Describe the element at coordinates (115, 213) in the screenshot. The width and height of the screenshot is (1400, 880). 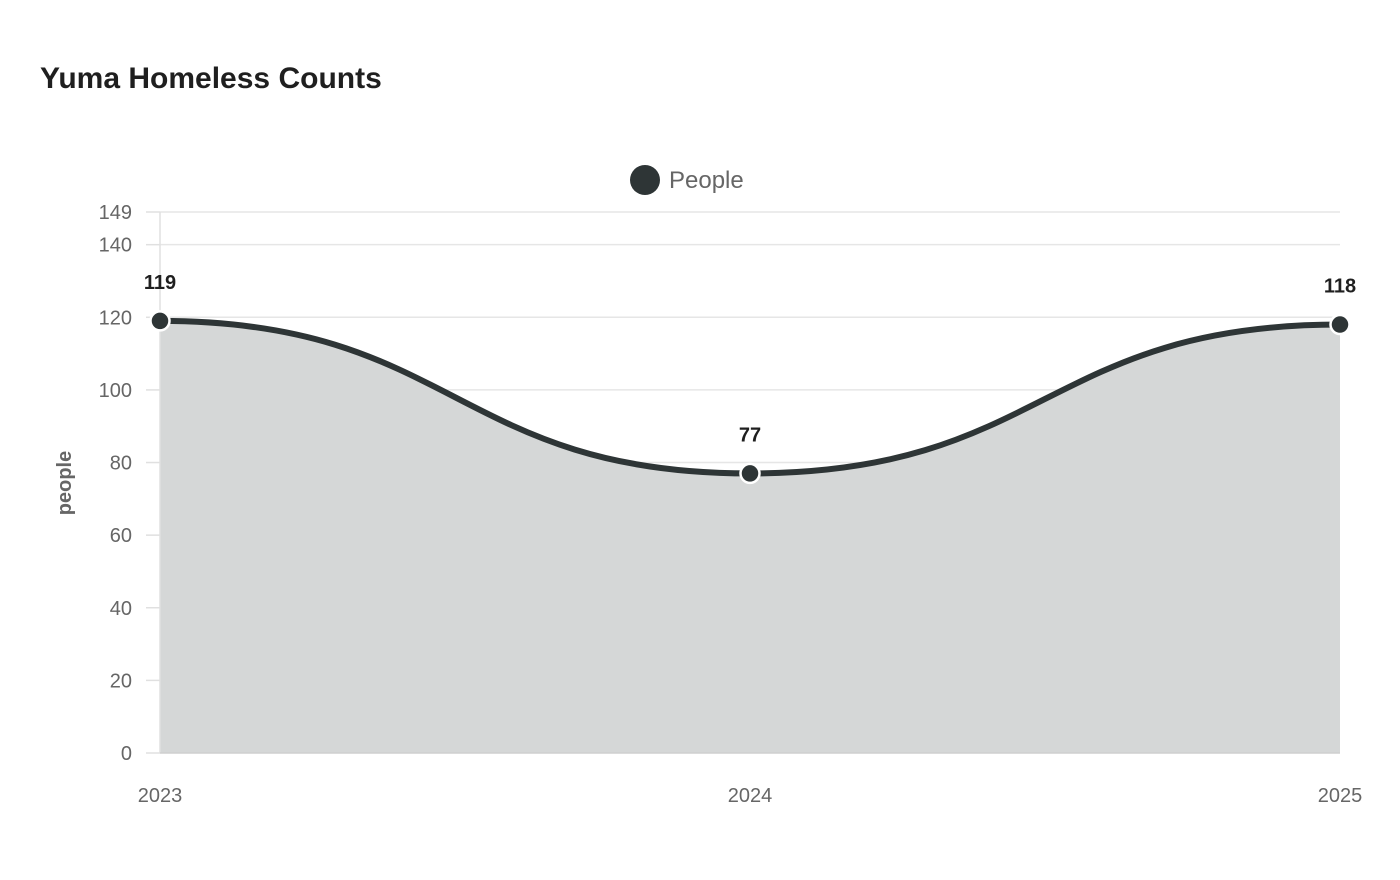
I see `y-tick-label: 149` at that location.